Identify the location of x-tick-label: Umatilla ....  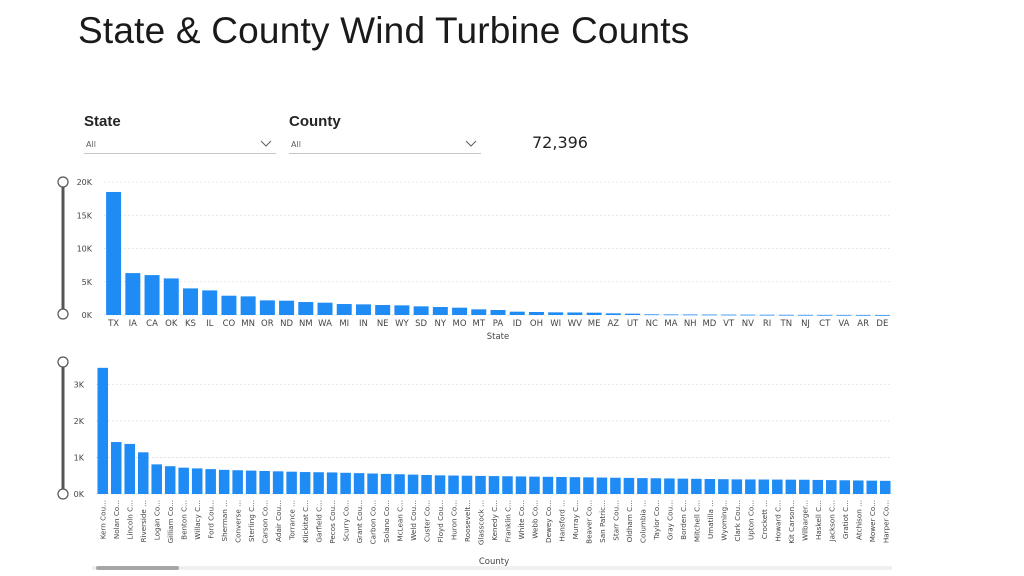
(710, 519).